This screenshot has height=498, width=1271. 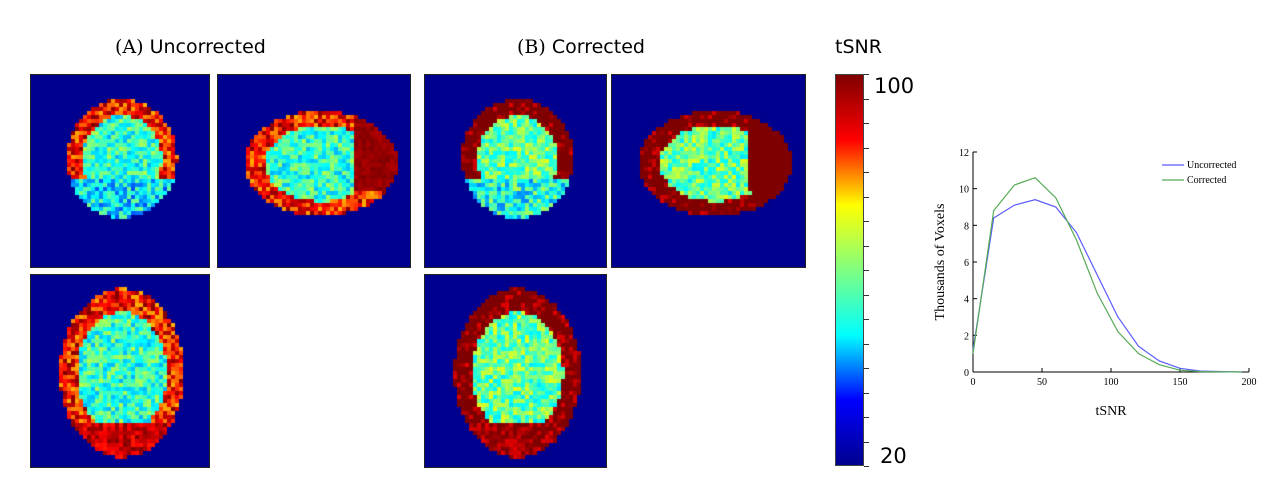 What do you see at coordinates (894, 86) in the screenshot?
I see `colorbar-max-label: 100` at bounding box center [894, 86].